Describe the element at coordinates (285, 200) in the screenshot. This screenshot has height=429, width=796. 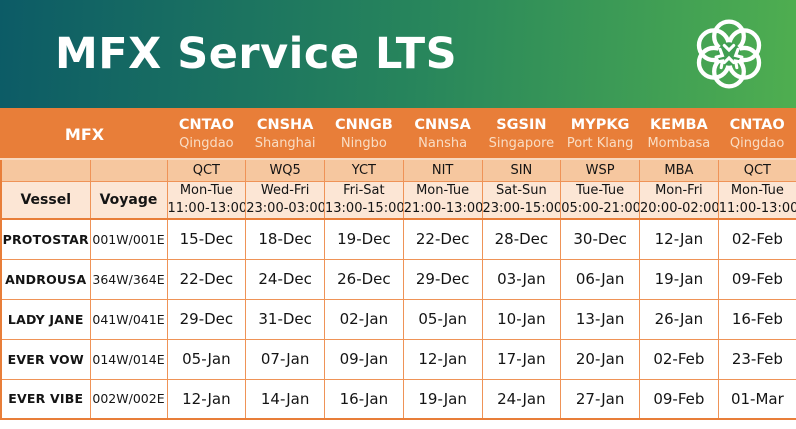
I see `berthing-window-cell: Wed-Fri 23:00-03:00` at that location.